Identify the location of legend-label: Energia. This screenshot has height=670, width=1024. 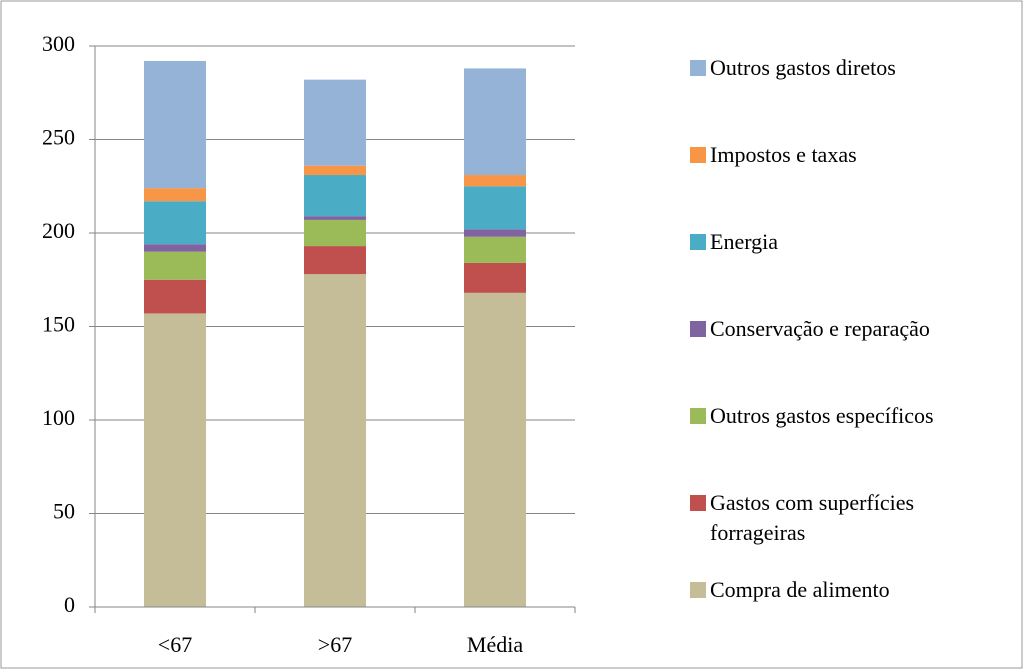
(744, 241).